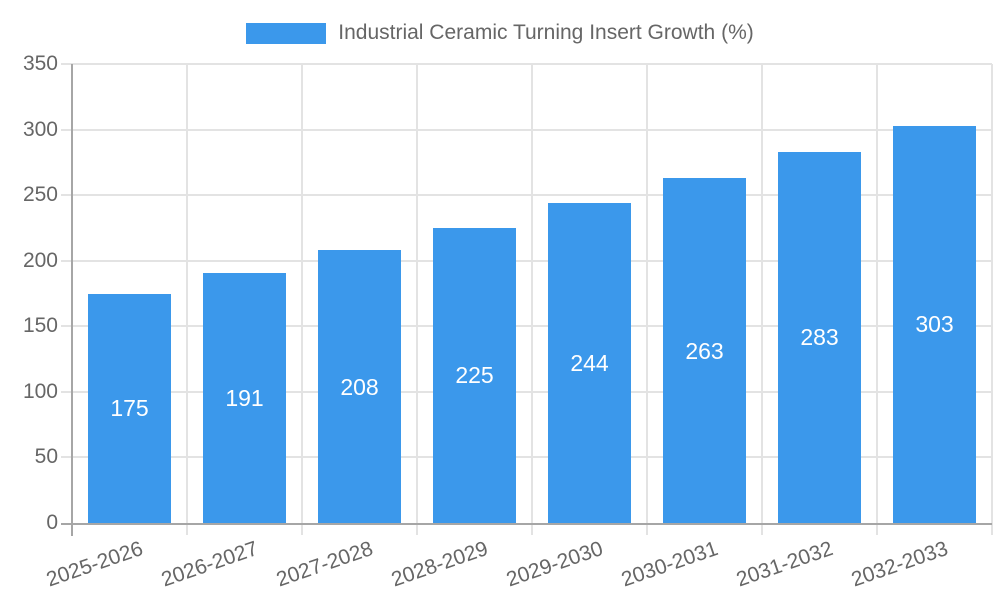 Image resolution: width=1000 pixels, height=600 pixels. I want to click on bar: 208, so click(359, 386).